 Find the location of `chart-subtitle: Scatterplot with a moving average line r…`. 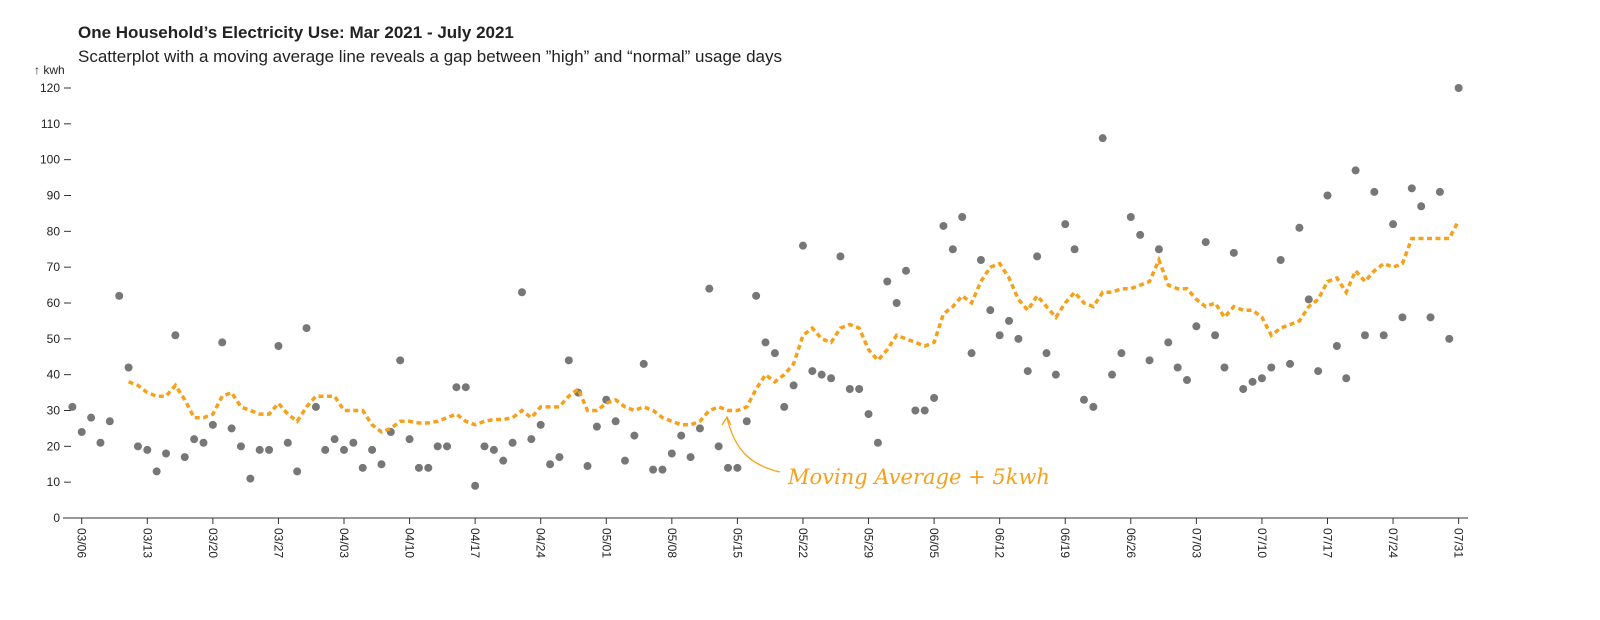

chart-subtitle: Scatterplot with a moving average line r… is located at coordinates (430, 56).